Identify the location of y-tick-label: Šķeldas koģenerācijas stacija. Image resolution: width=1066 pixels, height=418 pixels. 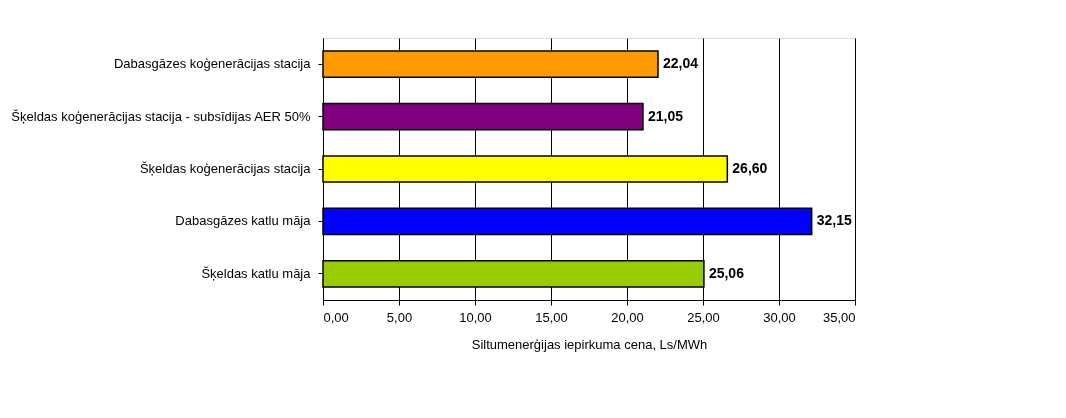
(225, 168).